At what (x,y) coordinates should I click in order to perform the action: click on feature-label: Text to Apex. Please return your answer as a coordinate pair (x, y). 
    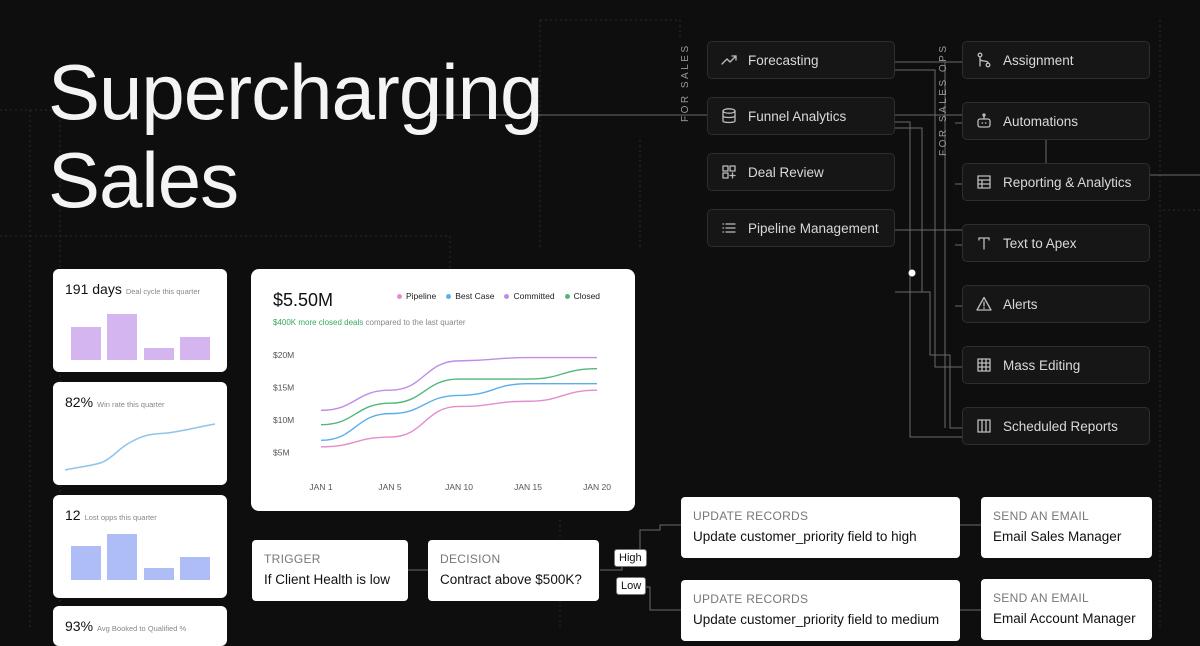
    Looking at the image, I should click on (1040, 243).